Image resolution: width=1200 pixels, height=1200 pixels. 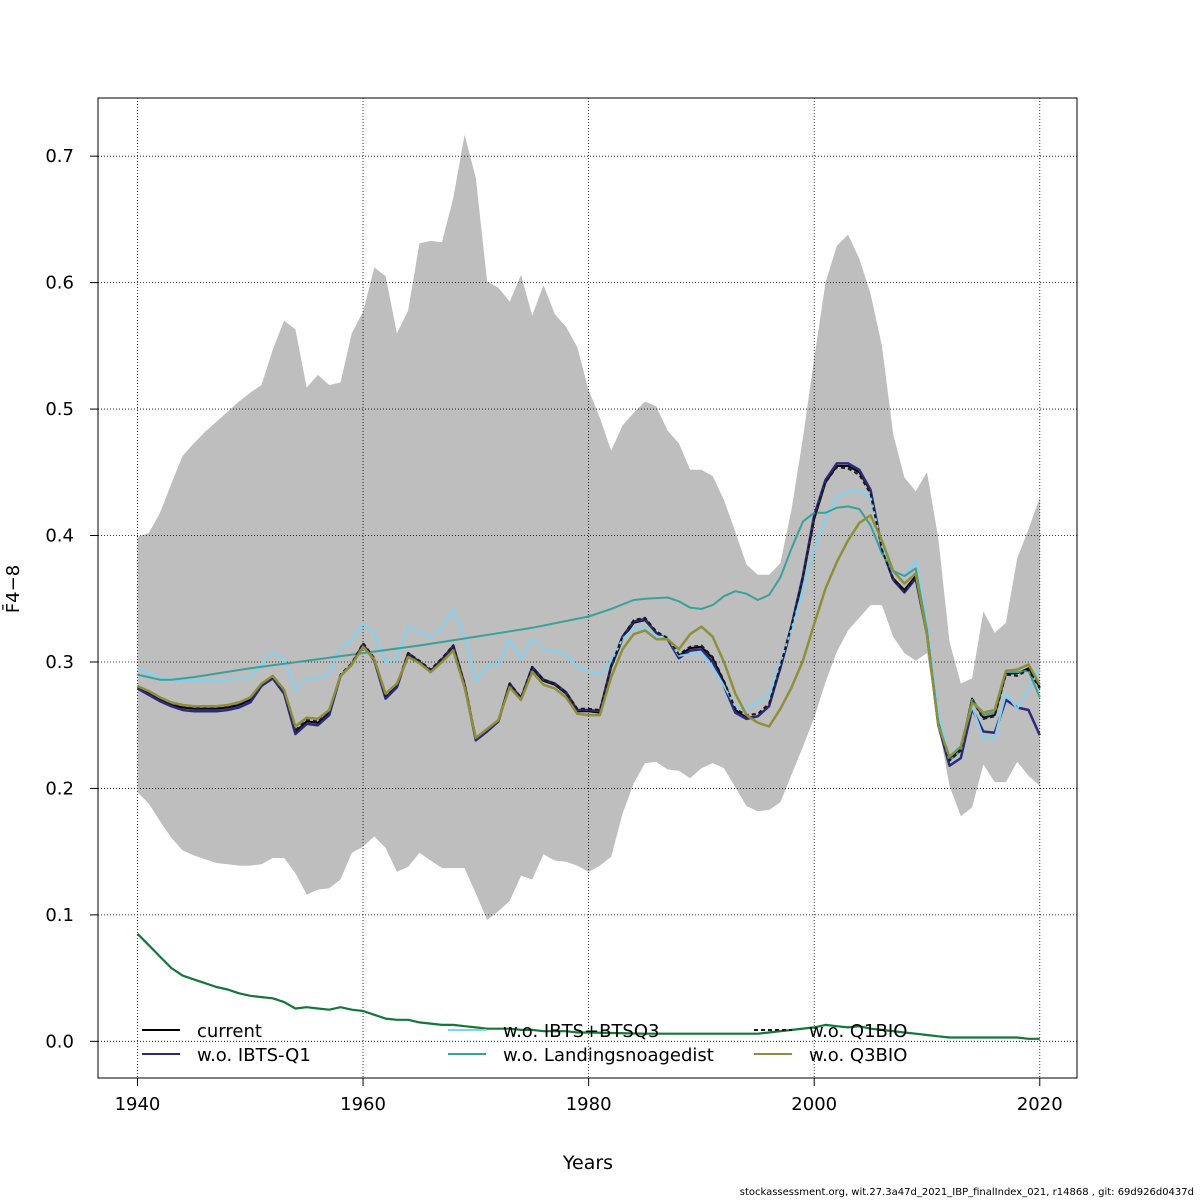 I want to click on legend-label: w.o. Q3BIO, so click(x=858, y=1055).